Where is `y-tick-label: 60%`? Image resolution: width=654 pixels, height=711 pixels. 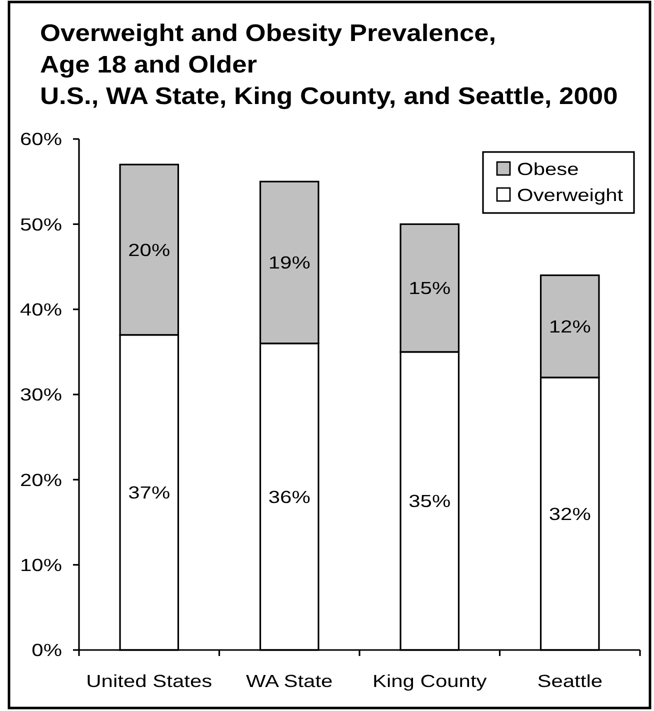
y-tick-label: 60% is located at coordinates (41, 140).